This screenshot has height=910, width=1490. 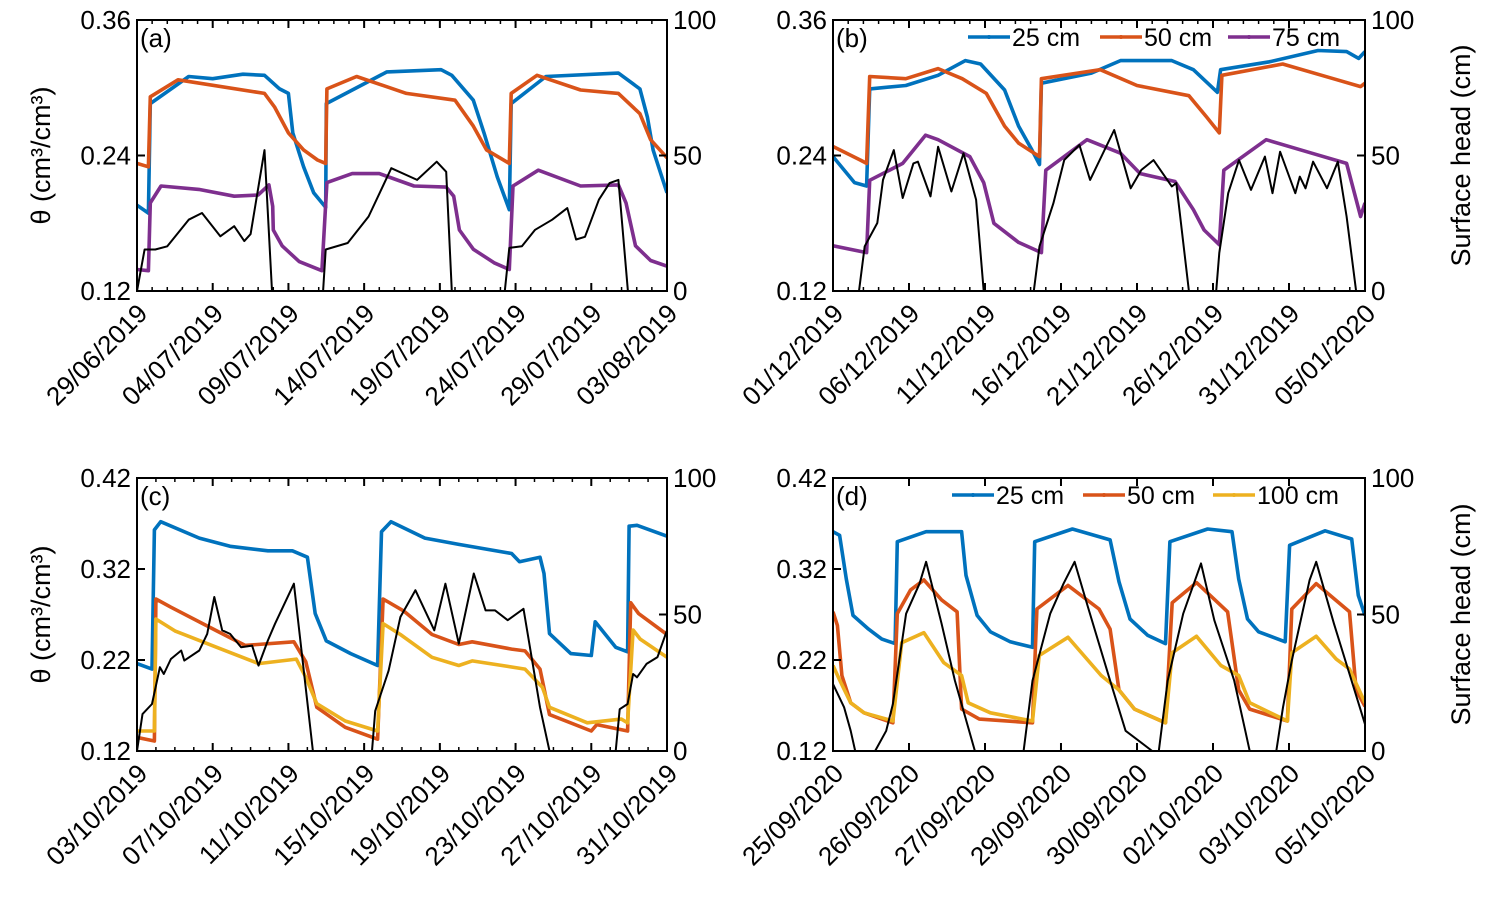 I want to click on theta-series-EDB120, so click(x=402, y=675).